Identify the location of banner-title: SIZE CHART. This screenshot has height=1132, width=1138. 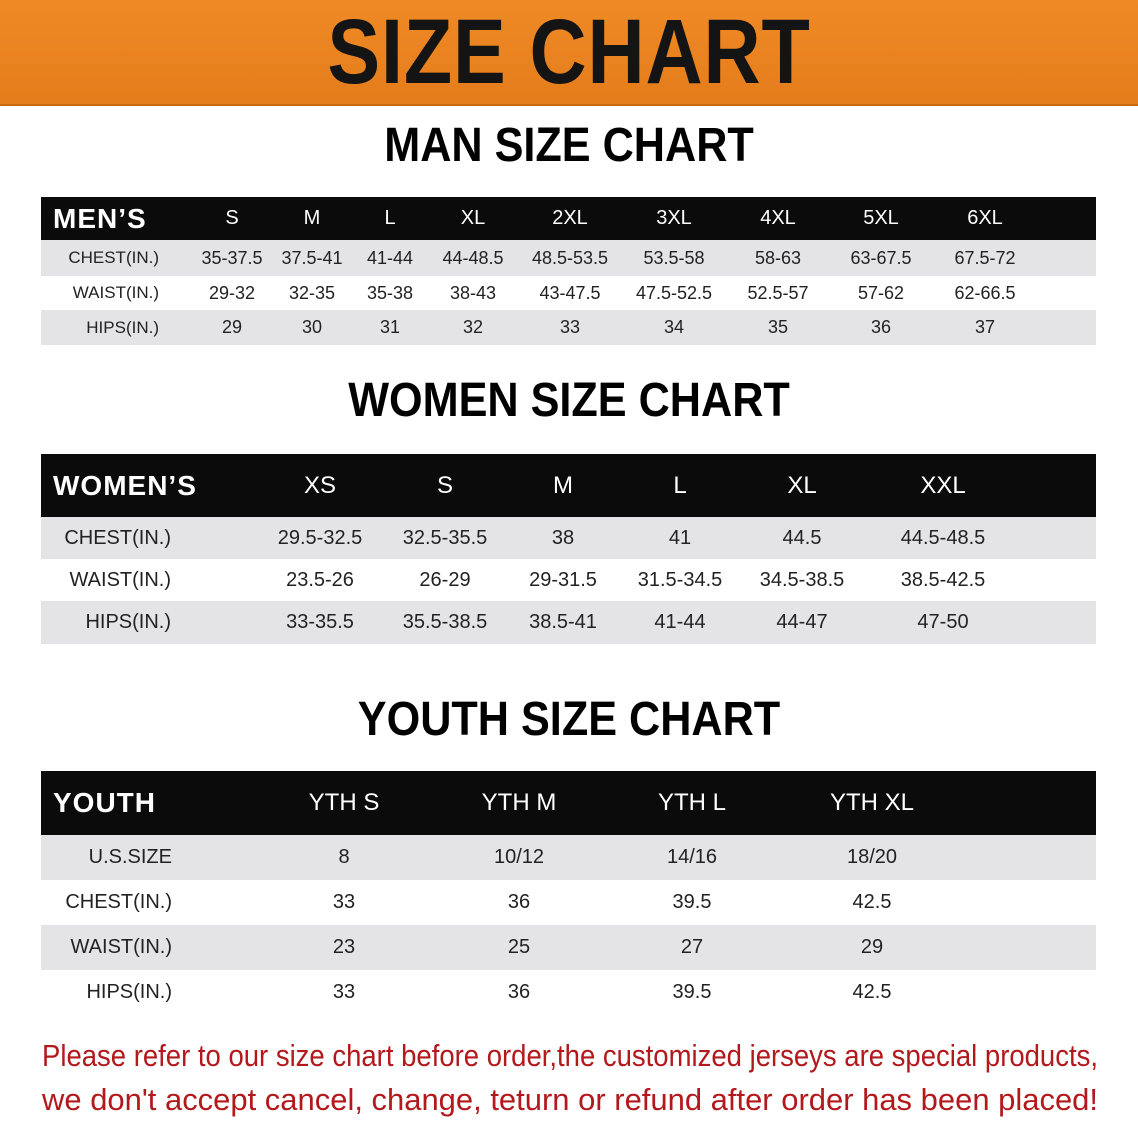
(569, 52).